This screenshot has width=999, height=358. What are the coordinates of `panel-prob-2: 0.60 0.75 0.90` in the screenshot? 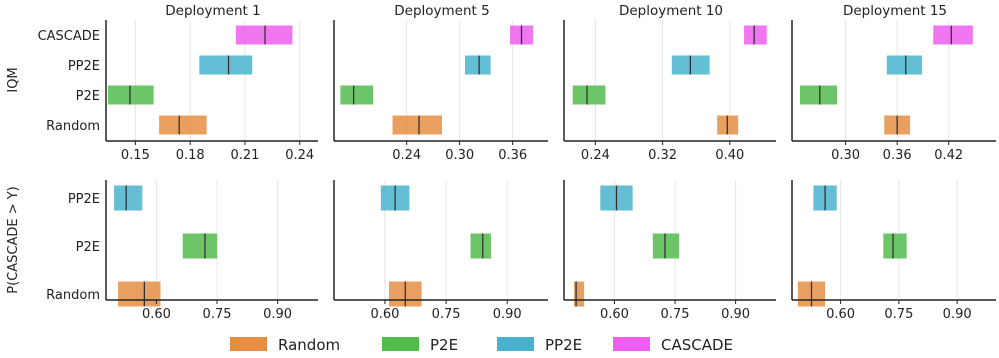 It's located at (440, 251).